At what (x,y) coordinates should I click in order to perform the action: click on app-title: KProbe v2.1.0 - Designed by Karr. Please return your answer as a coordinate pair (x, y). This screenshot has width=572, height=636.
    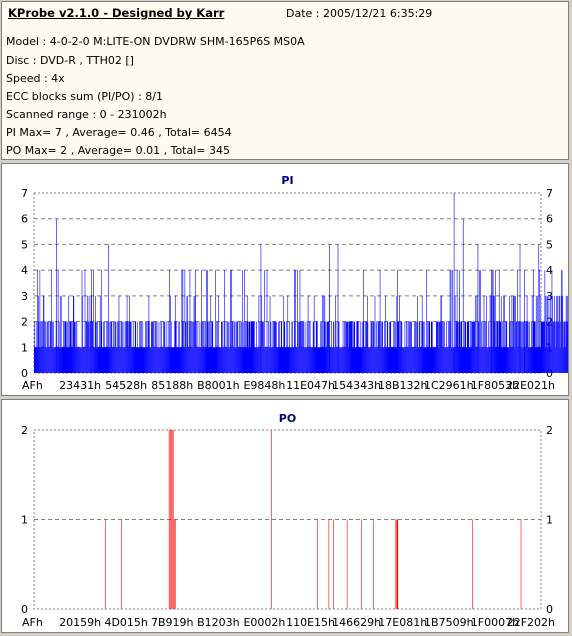
    Looking at the image, I should click on (116, 13).